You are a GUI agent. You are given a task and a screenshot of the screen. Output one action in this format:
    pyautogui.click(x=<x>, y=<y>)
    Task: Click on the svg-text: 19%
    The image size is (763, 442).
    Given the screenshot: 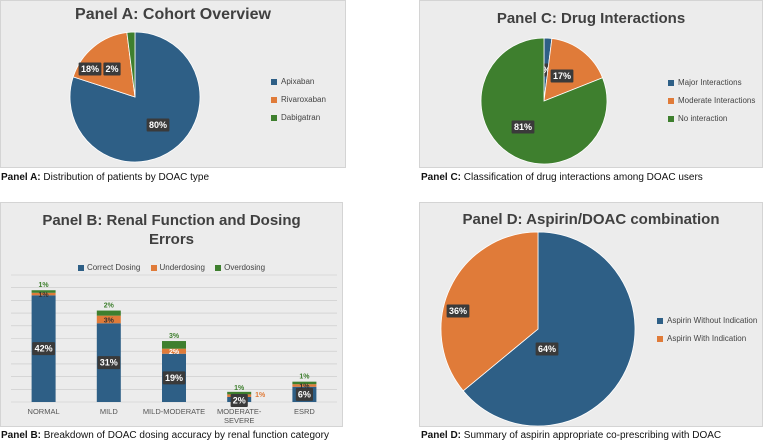 What is the action you would take?
    pyautogui.click(x=174, y=378)
    